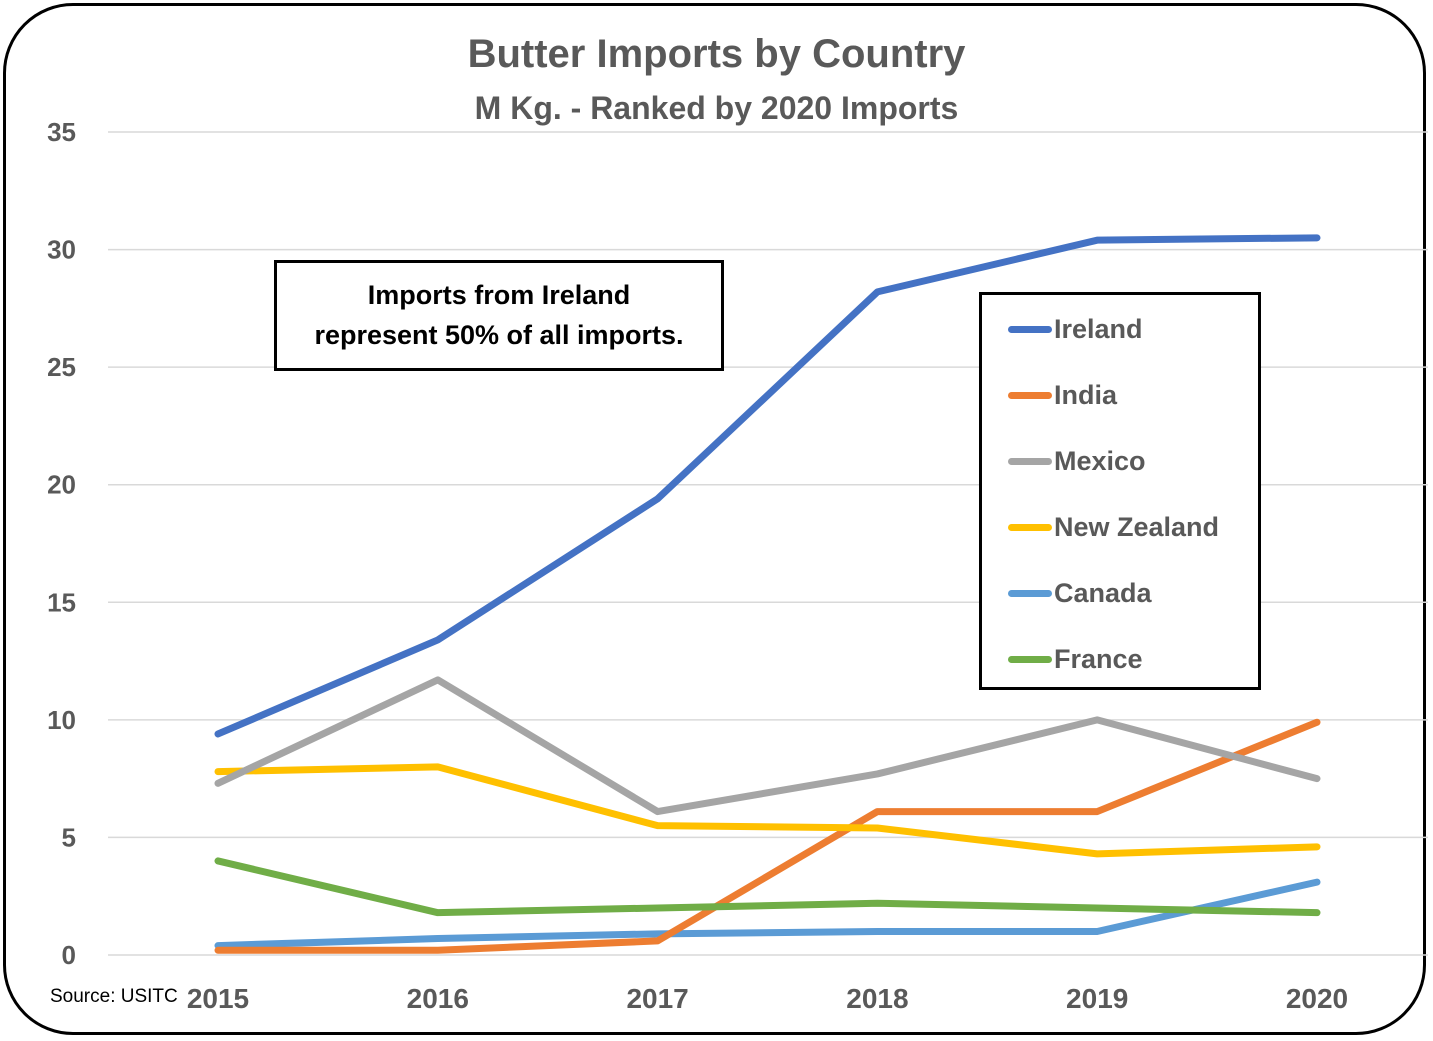 This screenshot has width=1433, height=1041. What do you see at coordinates (69, 955) in the screenshot?
I see `y-tick-label: 0` at bounding box center [69, 955].